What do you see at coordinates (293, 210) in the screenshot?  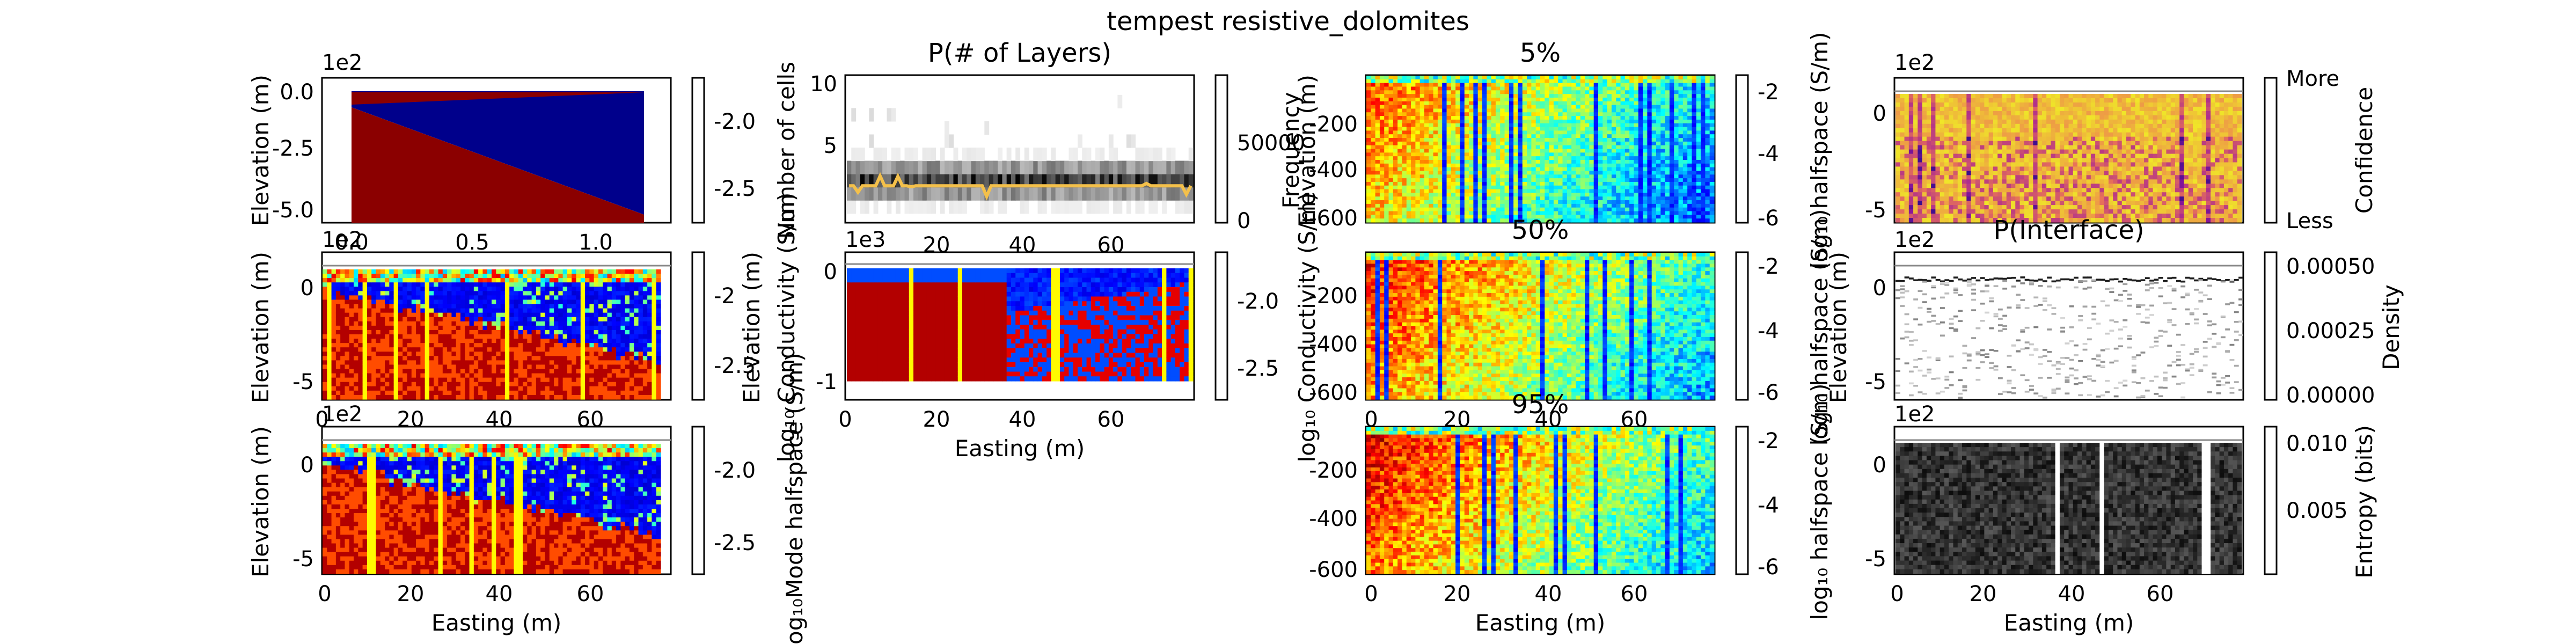 I see `ytick-label: -5.0` at bounding box center [293, 210].